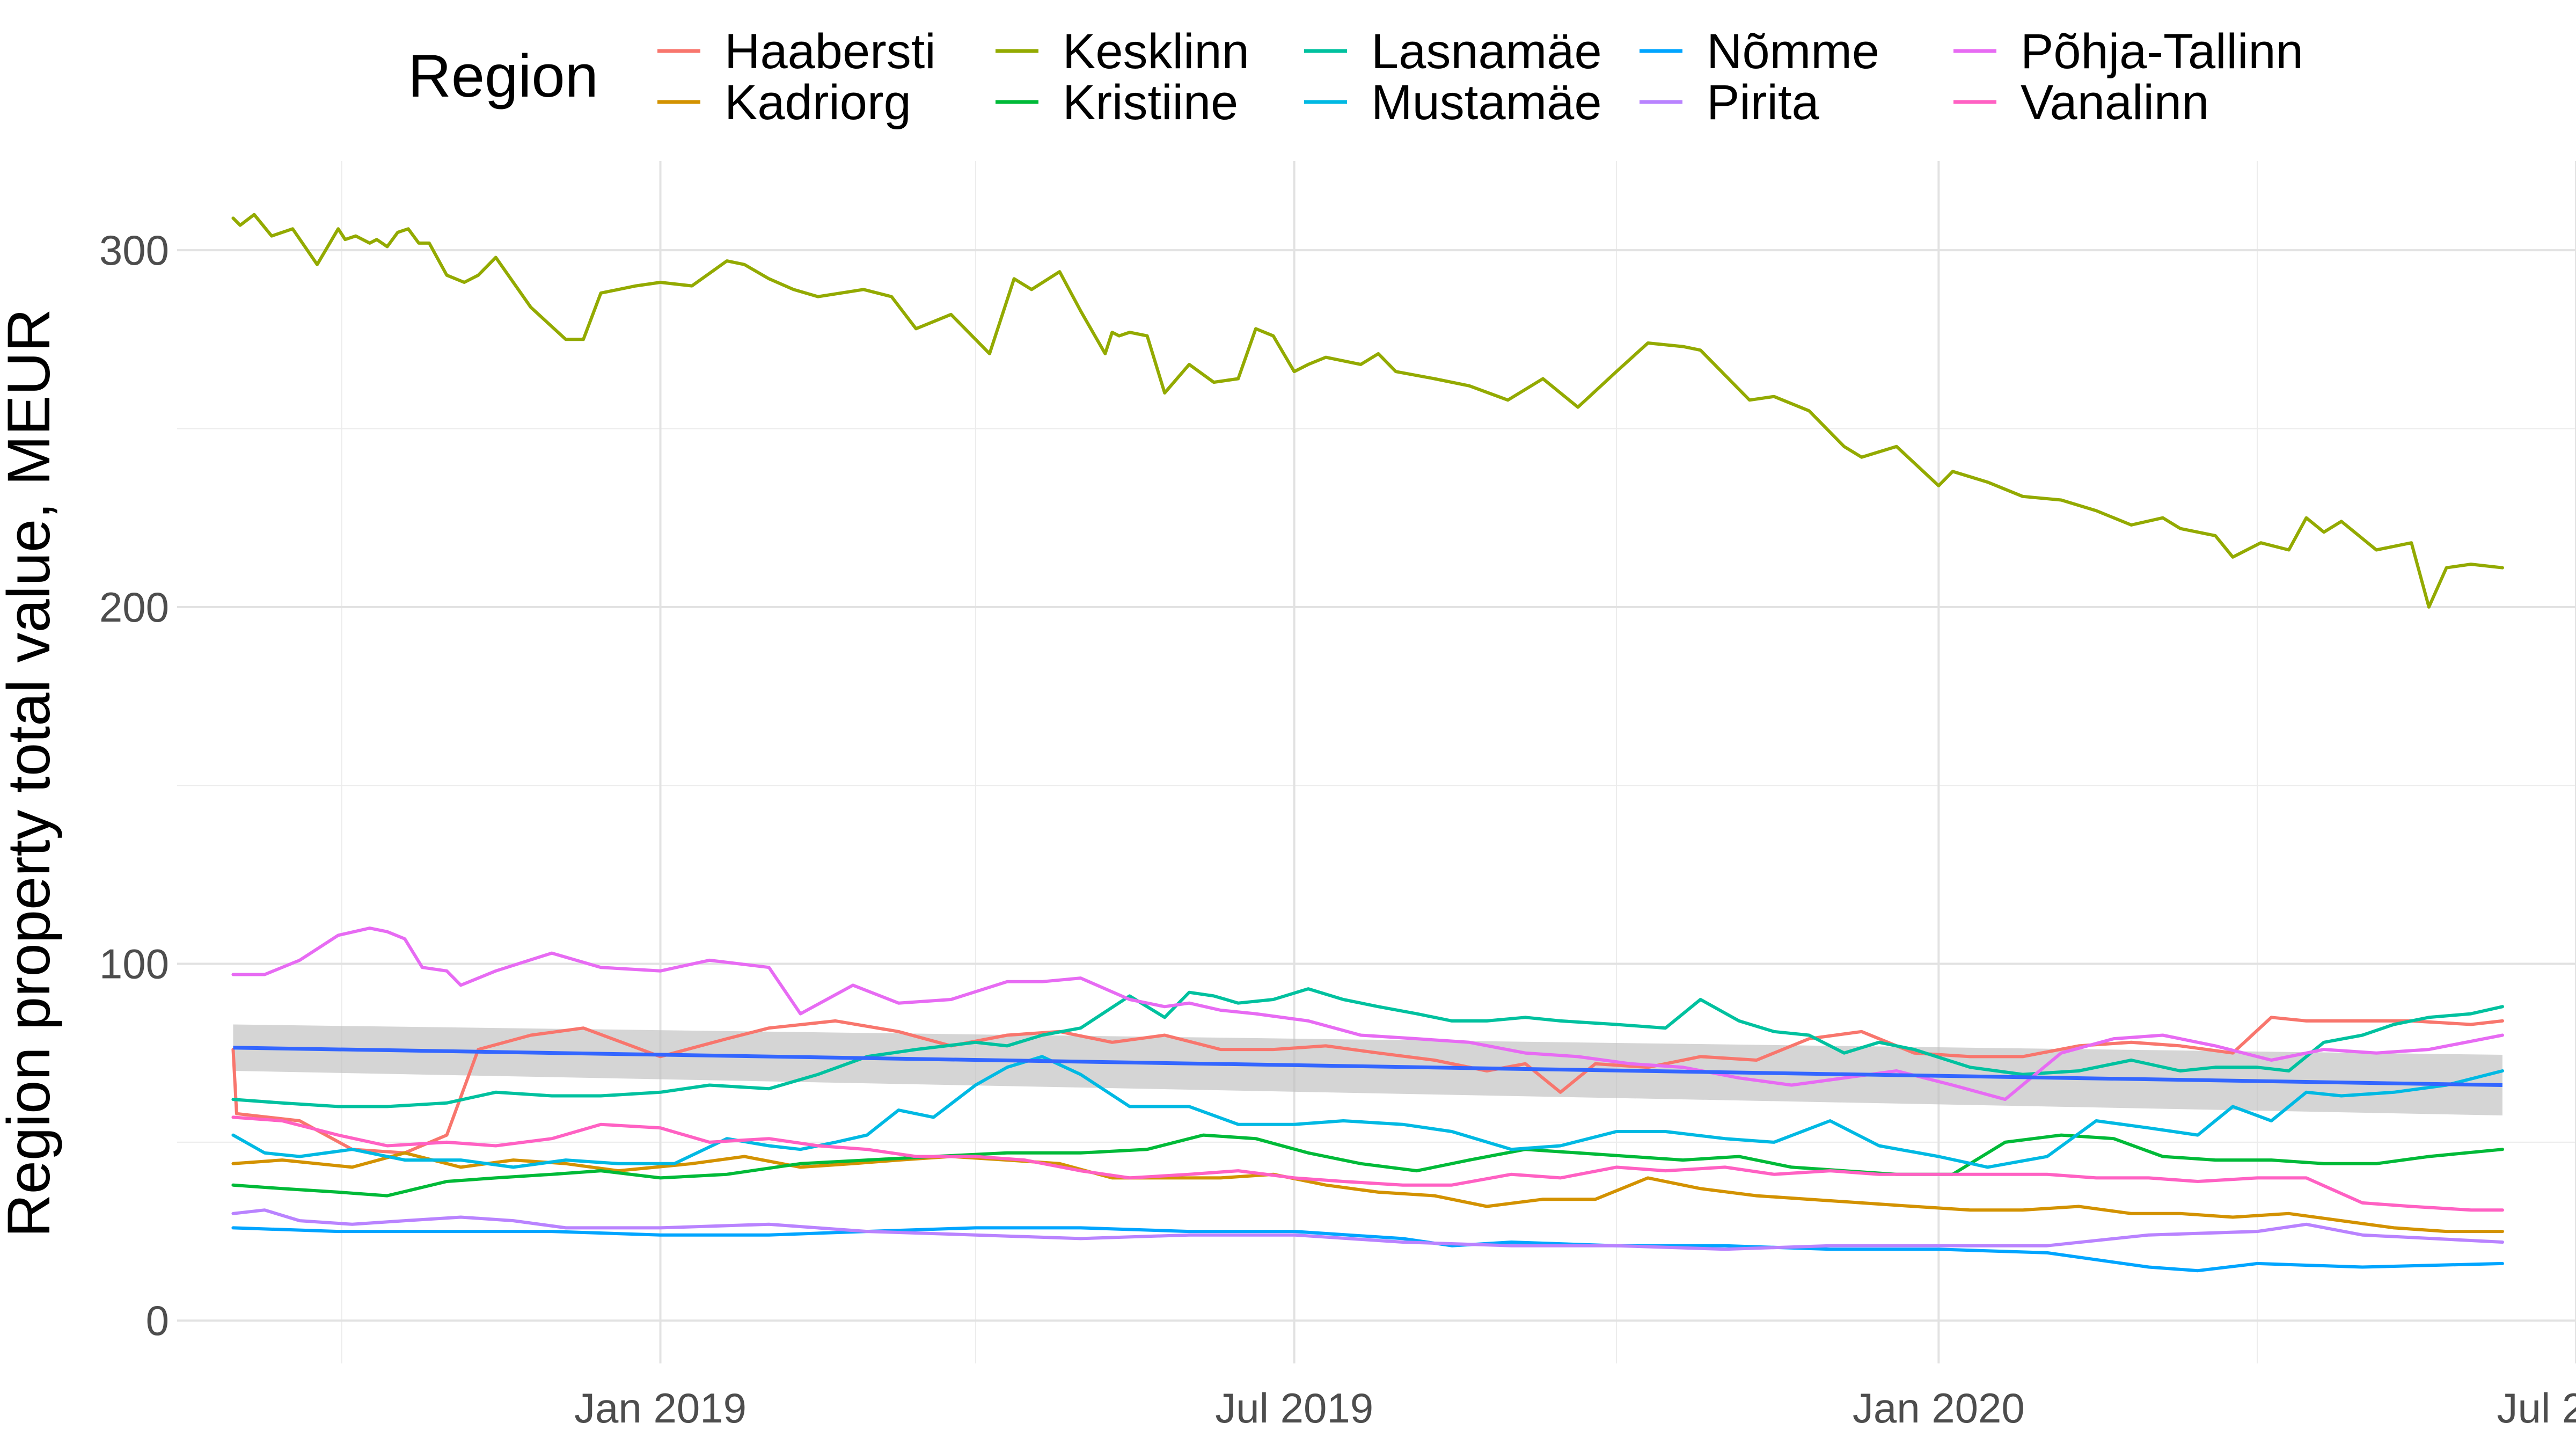  Describe the element at coordinates (817, 102) in the screenshot. I see `legend-label-kadriorg: Kadriorg` at that location.